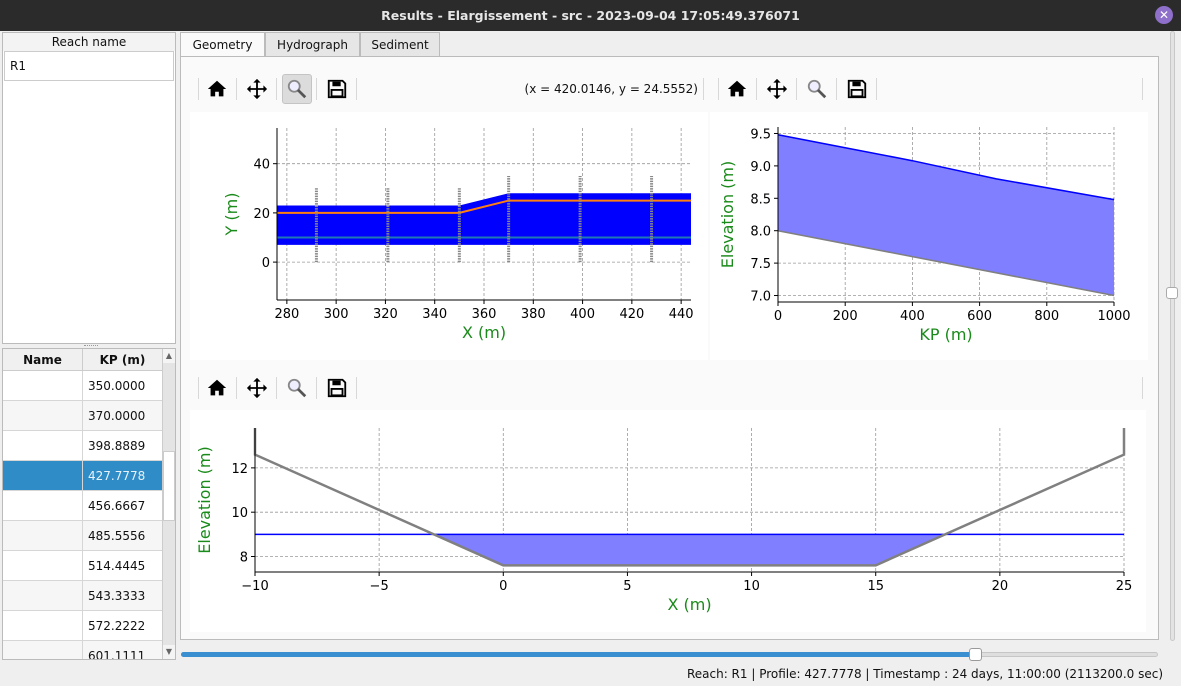 The width and height of the screenshot is (1181, 686). I want to click on table-scrollbar: ▲ ▼, so click(168, 504).